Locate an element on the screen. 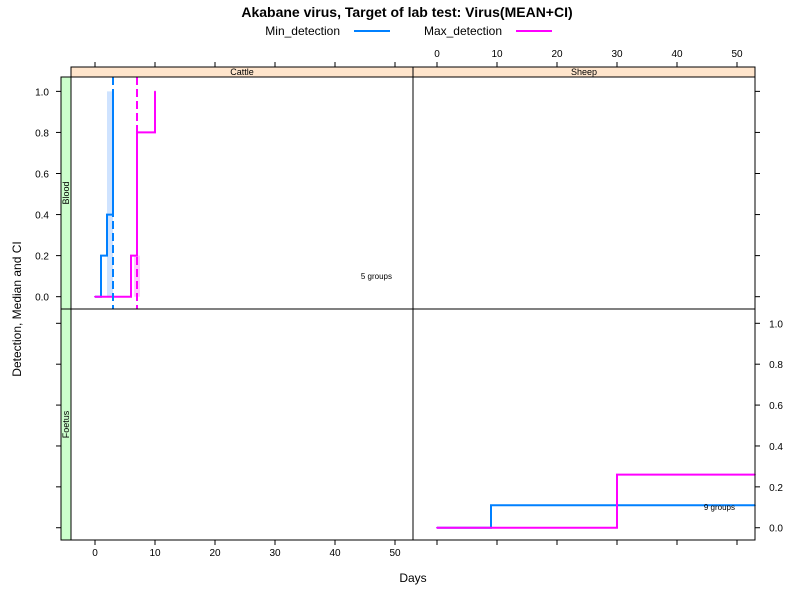 This screenshot has width=800, height=600. y-axis-label: Detection, Median and CI is located at coordinates (17, 308).